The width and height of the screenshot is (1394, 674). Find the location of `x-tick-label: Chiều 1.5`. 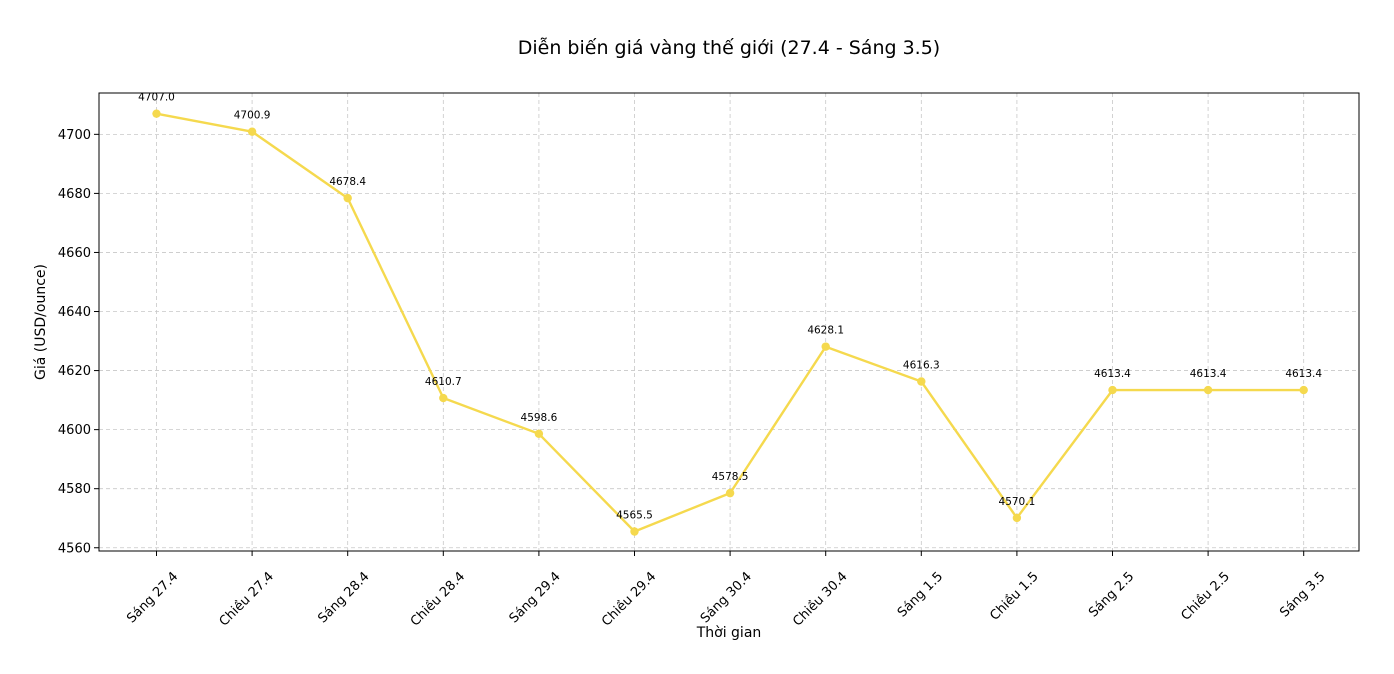

x-tick-label: Chiều 1.5 is located at coordinates (1014, 596).